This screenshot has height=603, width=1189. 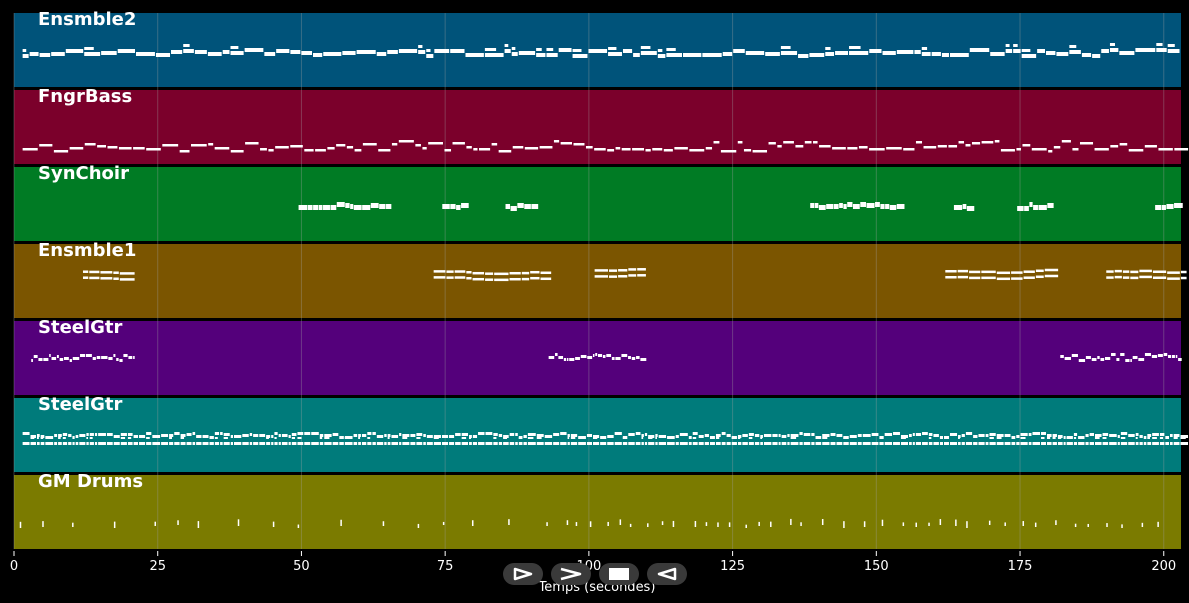 What do you see at coordinates (523, 574) in the screenshot?
I see `play-button` at bounding box center [523, 574].